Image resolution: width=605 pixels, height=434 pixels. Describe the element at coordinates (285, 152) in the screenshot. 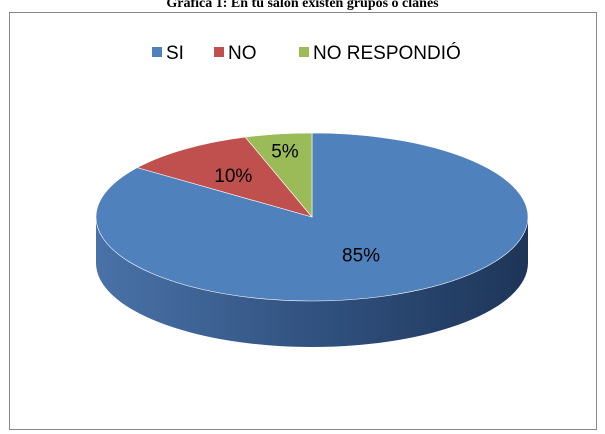

I see `data-label-no-respondio: 5%` at that location.